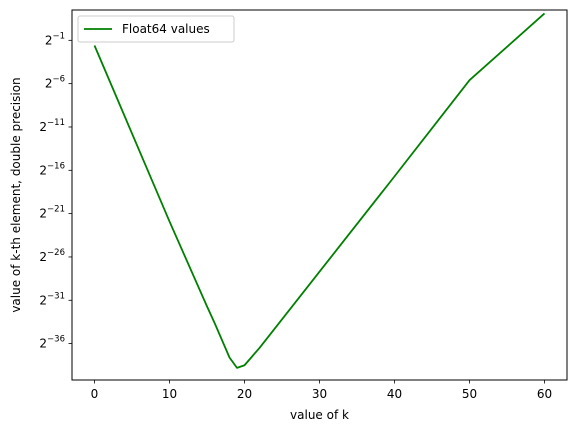 The height and width of the screenshot is (432, 576). What do you see at coordinates (52, 256) in the screenshot?
I see `y-tick-label: 2−26` at bounding box center [52, 256].